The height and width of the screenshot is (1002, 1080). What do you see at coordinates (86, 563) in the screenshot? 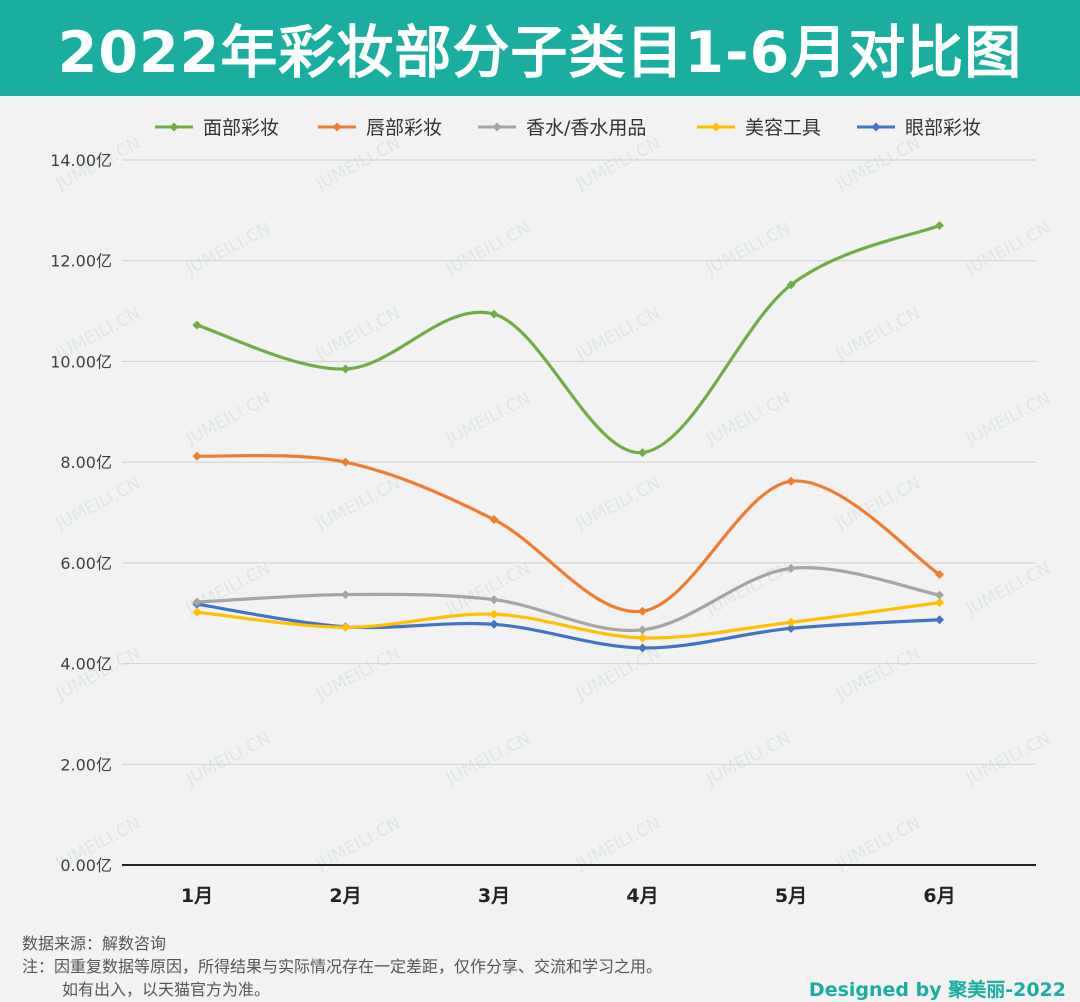
I see `y-tick-label: 6.00亿` at bounding box center [86, 563].